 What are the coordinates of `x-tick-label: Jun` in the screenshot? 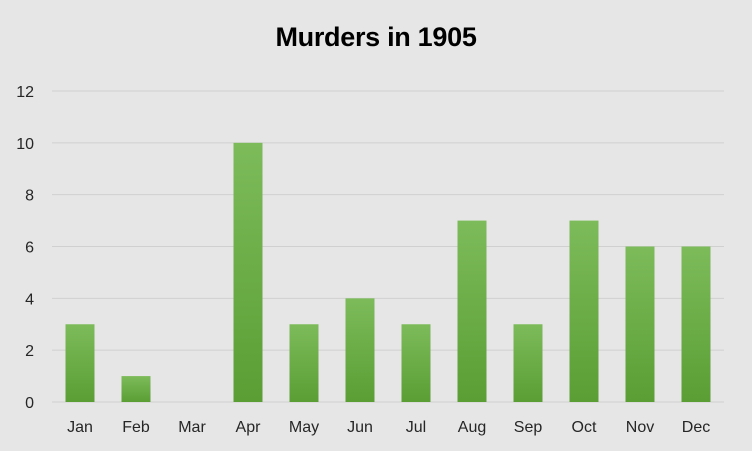 It's located at (360, 427).